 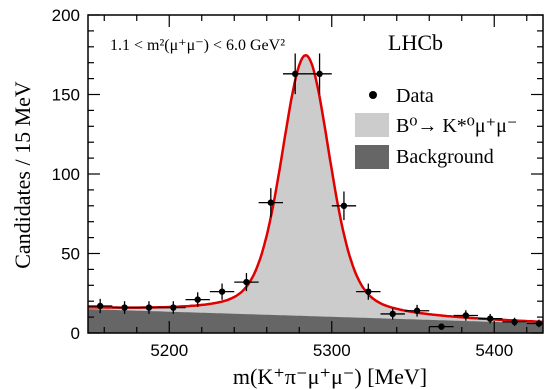 What do you see at coordinates (75, 333) in the screenshot?
I see `y-tick-label: 0` at bounding box center [75, 333].